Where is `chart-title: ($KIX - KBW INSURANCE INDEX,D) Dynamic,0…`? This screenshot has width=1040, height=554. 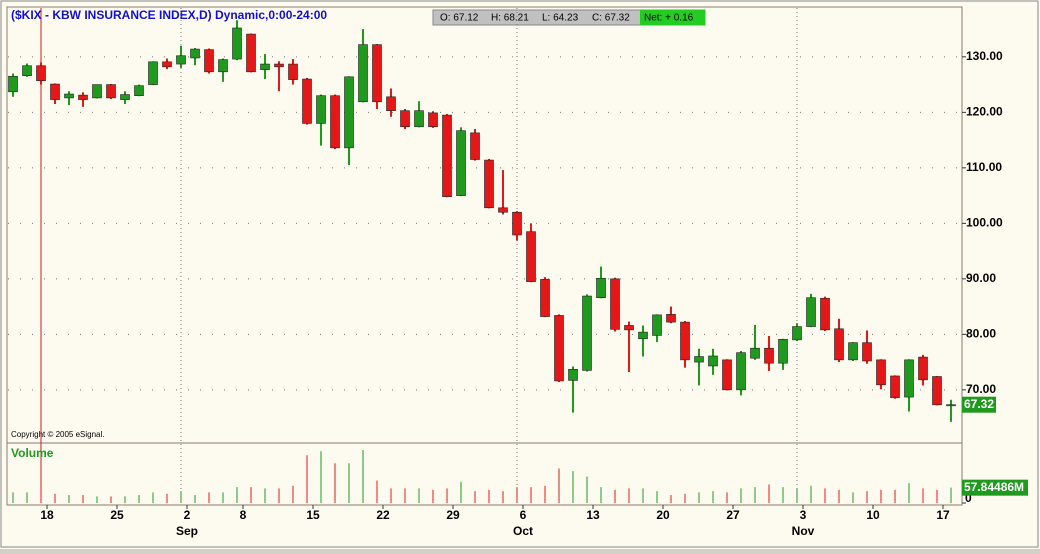
chart-title: ($KIX - KBW INSURANCE INDEX,D) Dynamic,0… is located at coordinates (169, 15).